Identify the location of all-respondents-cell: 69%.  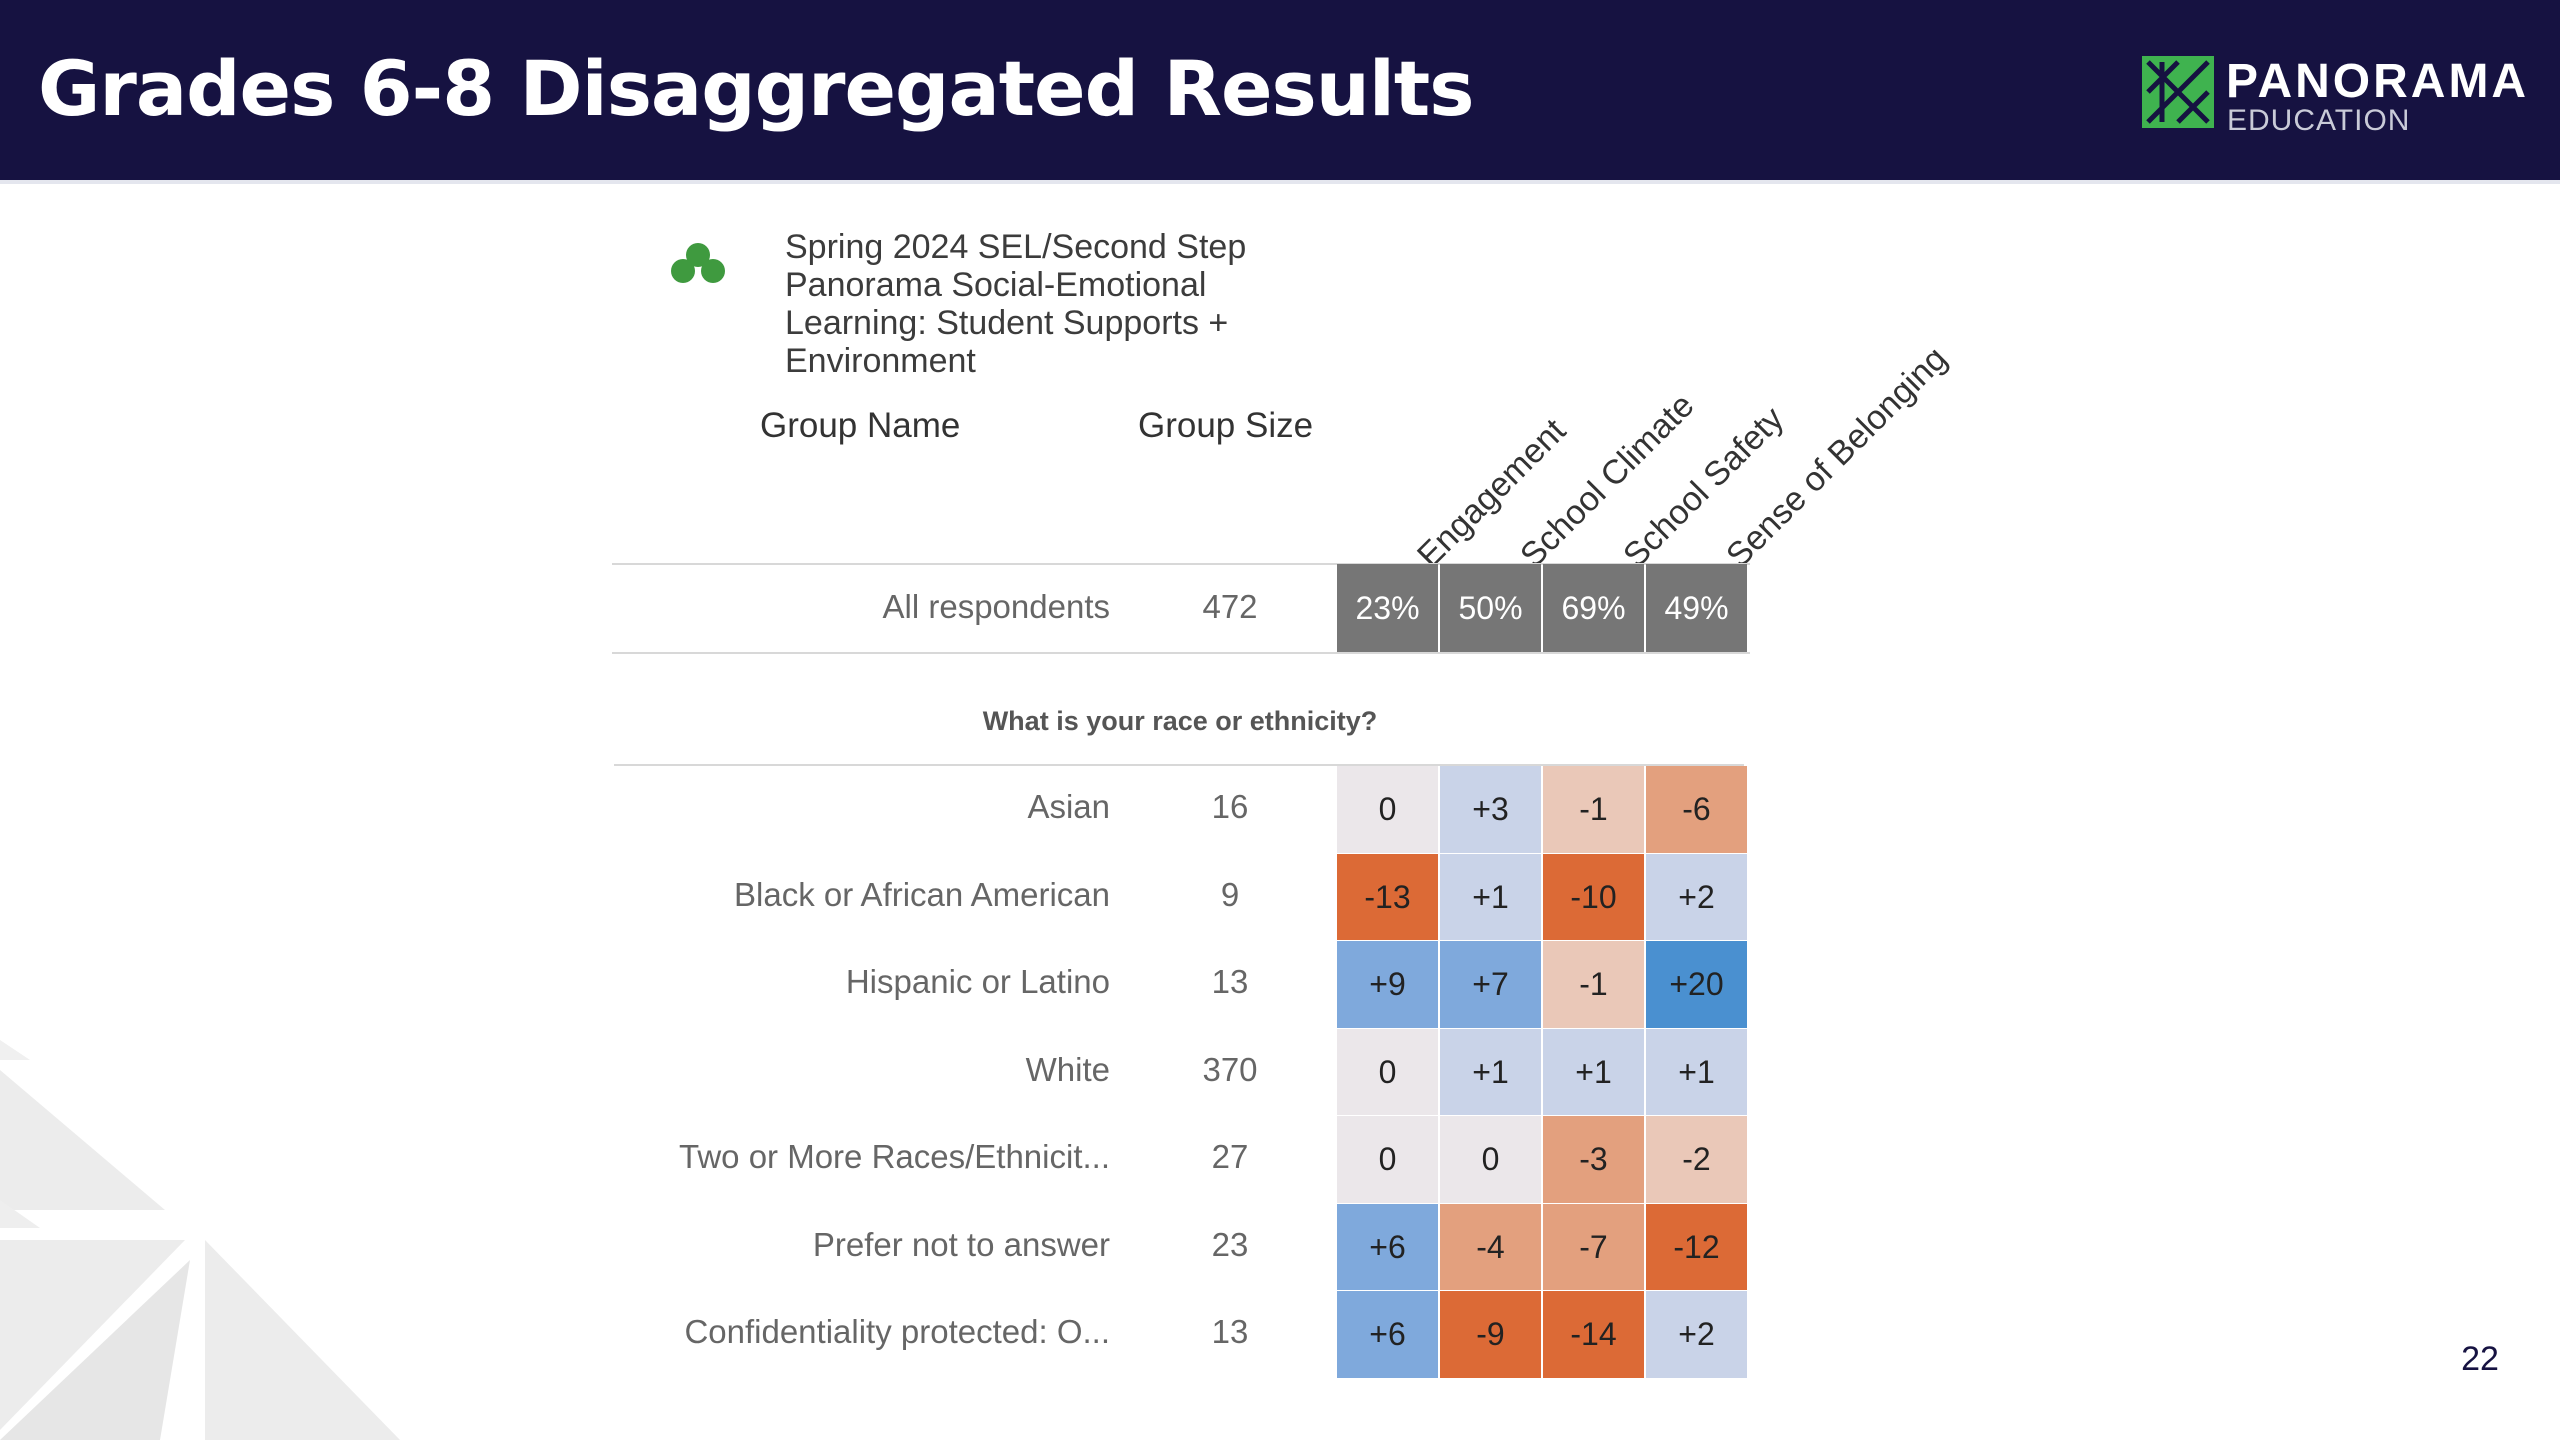
(1593, 608).